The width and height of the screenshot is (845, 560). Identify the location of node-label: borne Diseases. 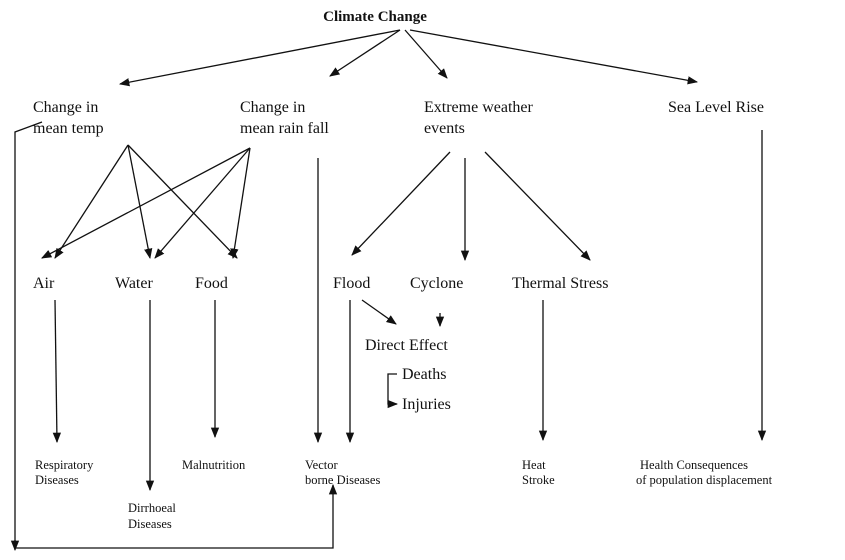
(342, 480).